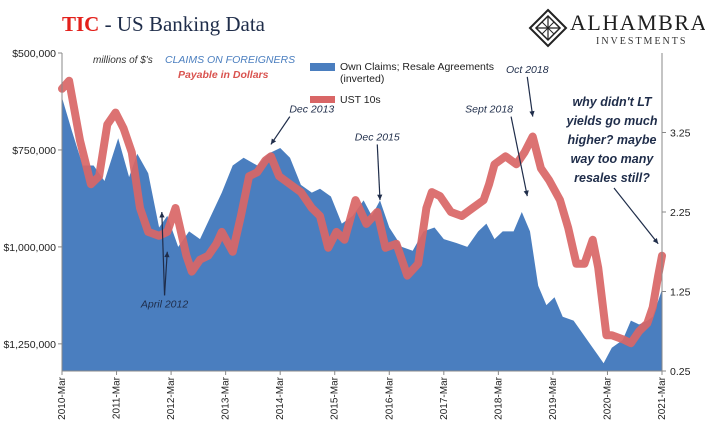 The width and height of the screenshot is (705, 441). What do you see at coordinates (34, 151) in the screenshot?
I see `y-left-tick-label: $750,000` at bounding box center [34, 151].